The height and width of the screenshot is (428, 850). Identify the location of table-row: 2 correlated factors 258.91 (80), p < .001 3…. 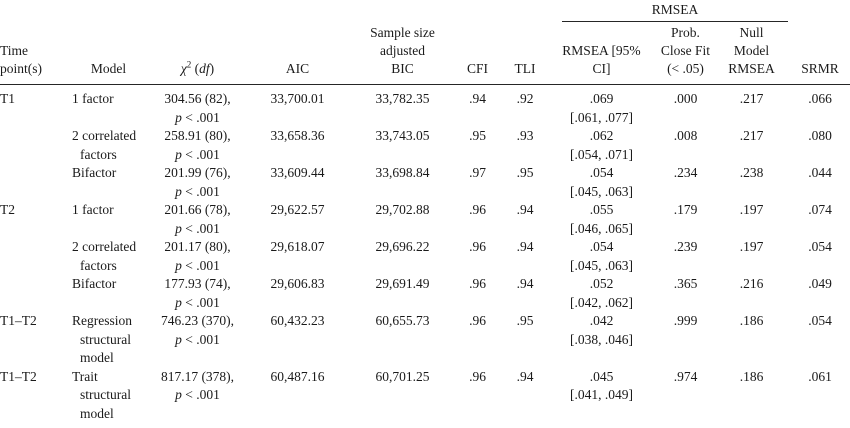
(425, 145).